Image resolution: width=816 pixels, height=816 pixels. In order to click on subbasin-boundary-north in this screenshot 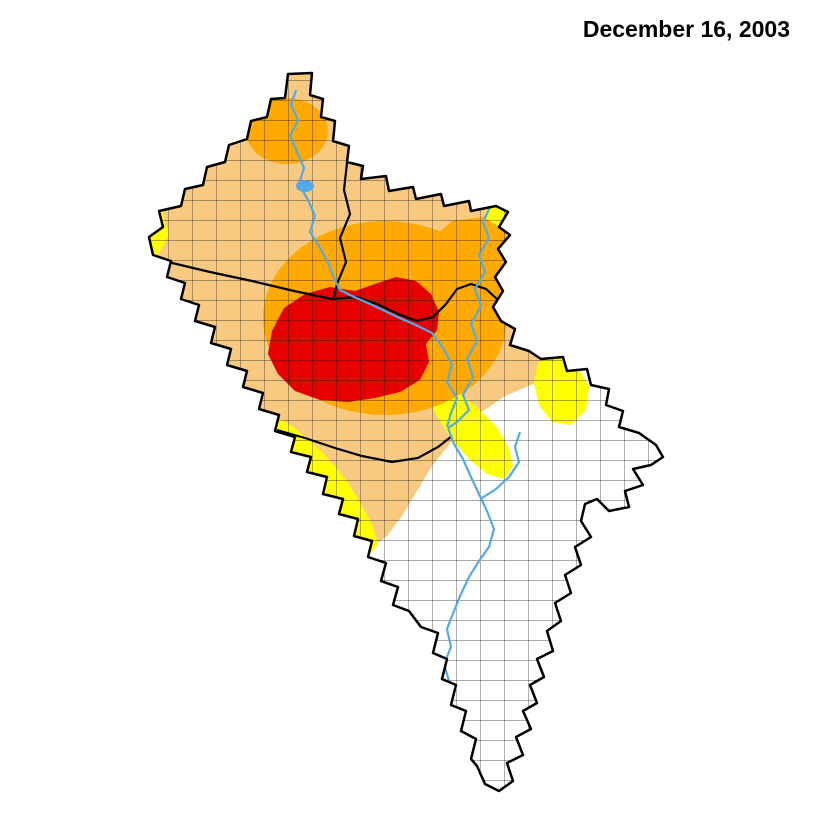, I will do `click(333, 291)`.